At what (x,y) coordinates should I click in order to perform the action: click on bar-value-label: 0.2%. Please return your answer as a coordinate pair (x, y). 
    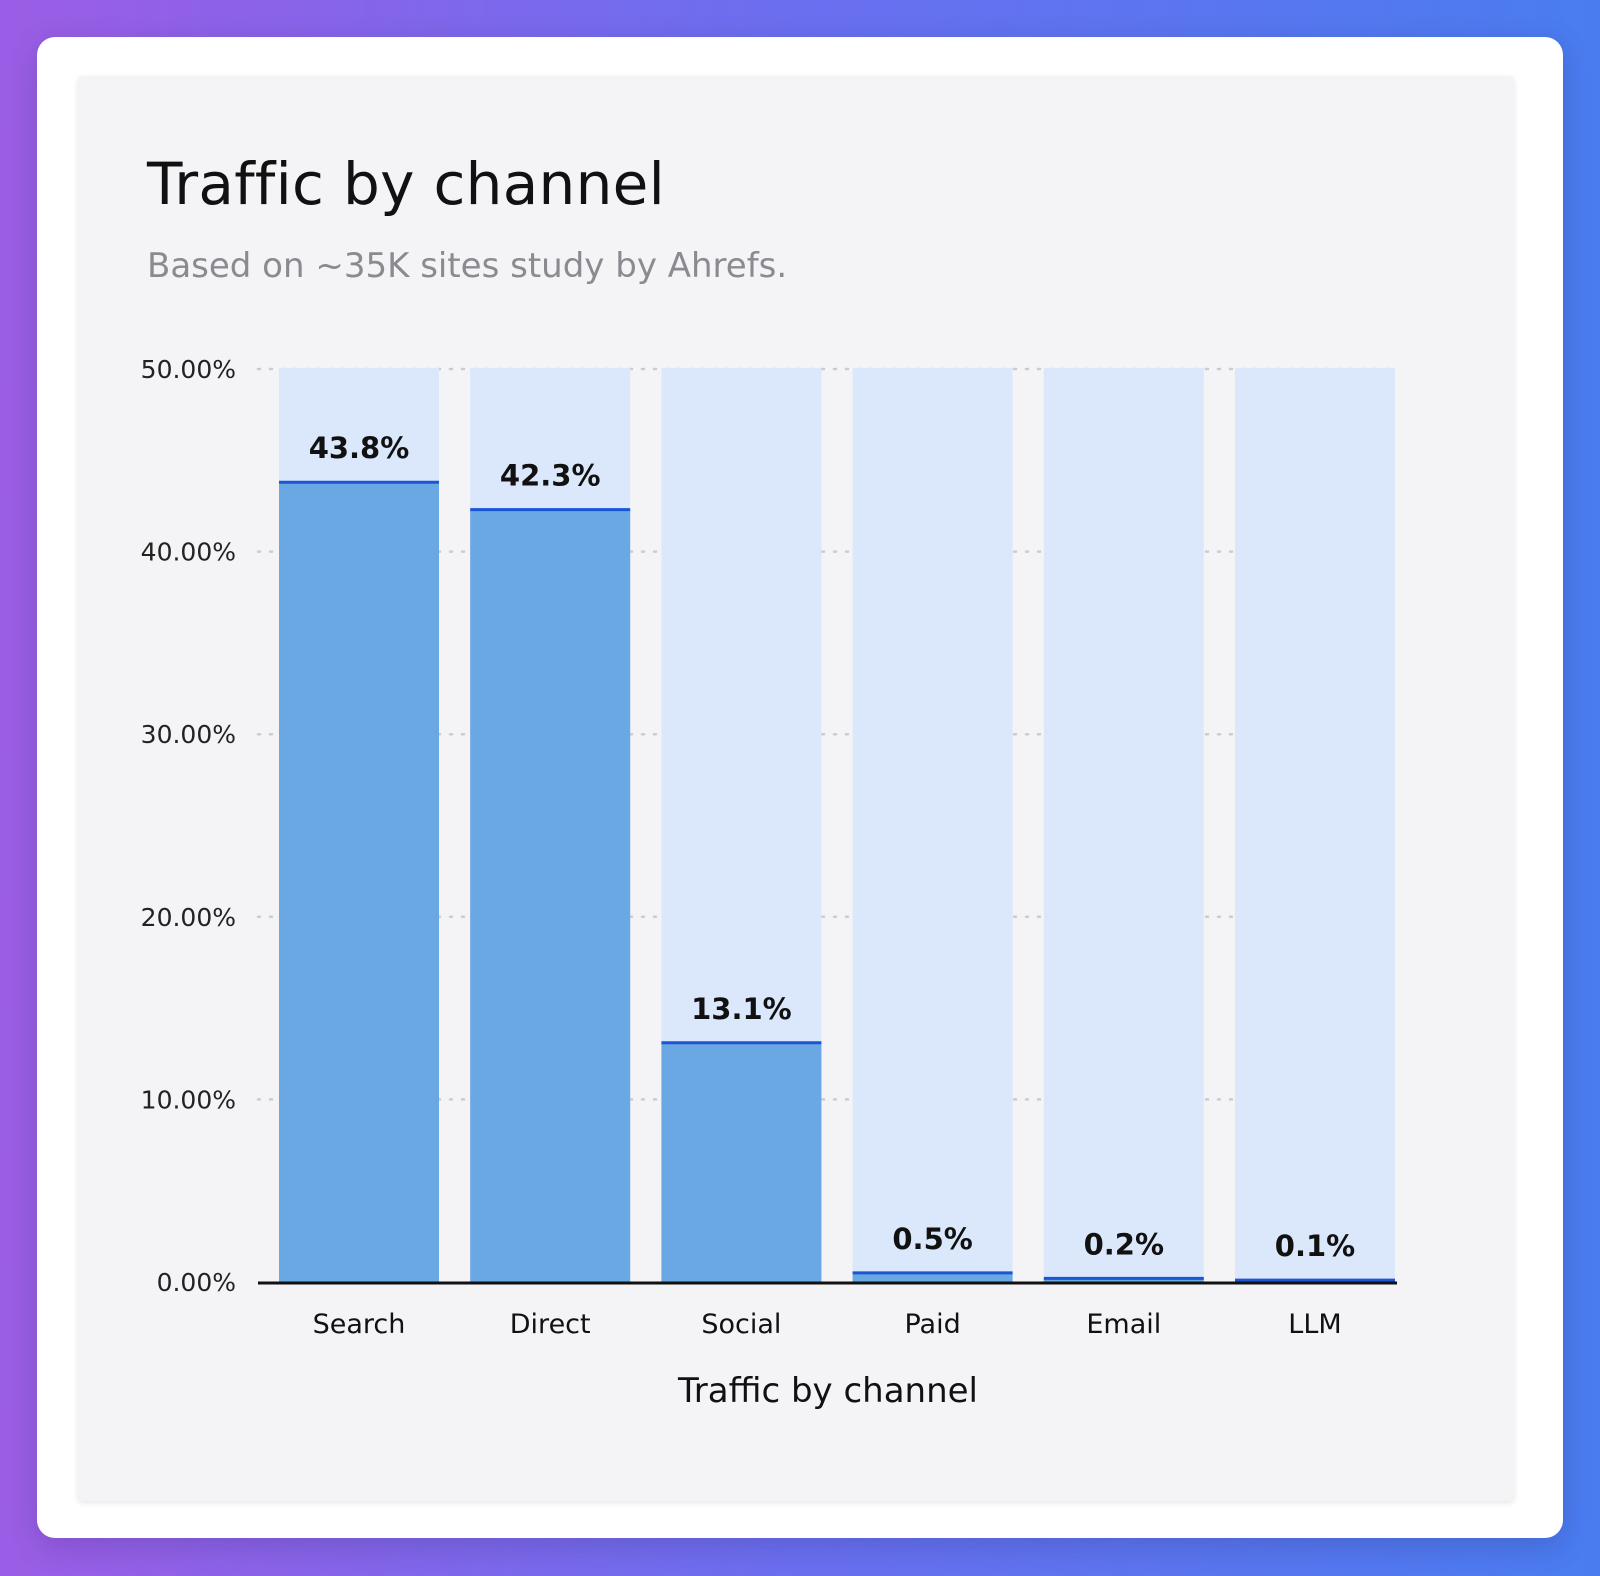
    Looking at the image, I should click on (1124, 1244).